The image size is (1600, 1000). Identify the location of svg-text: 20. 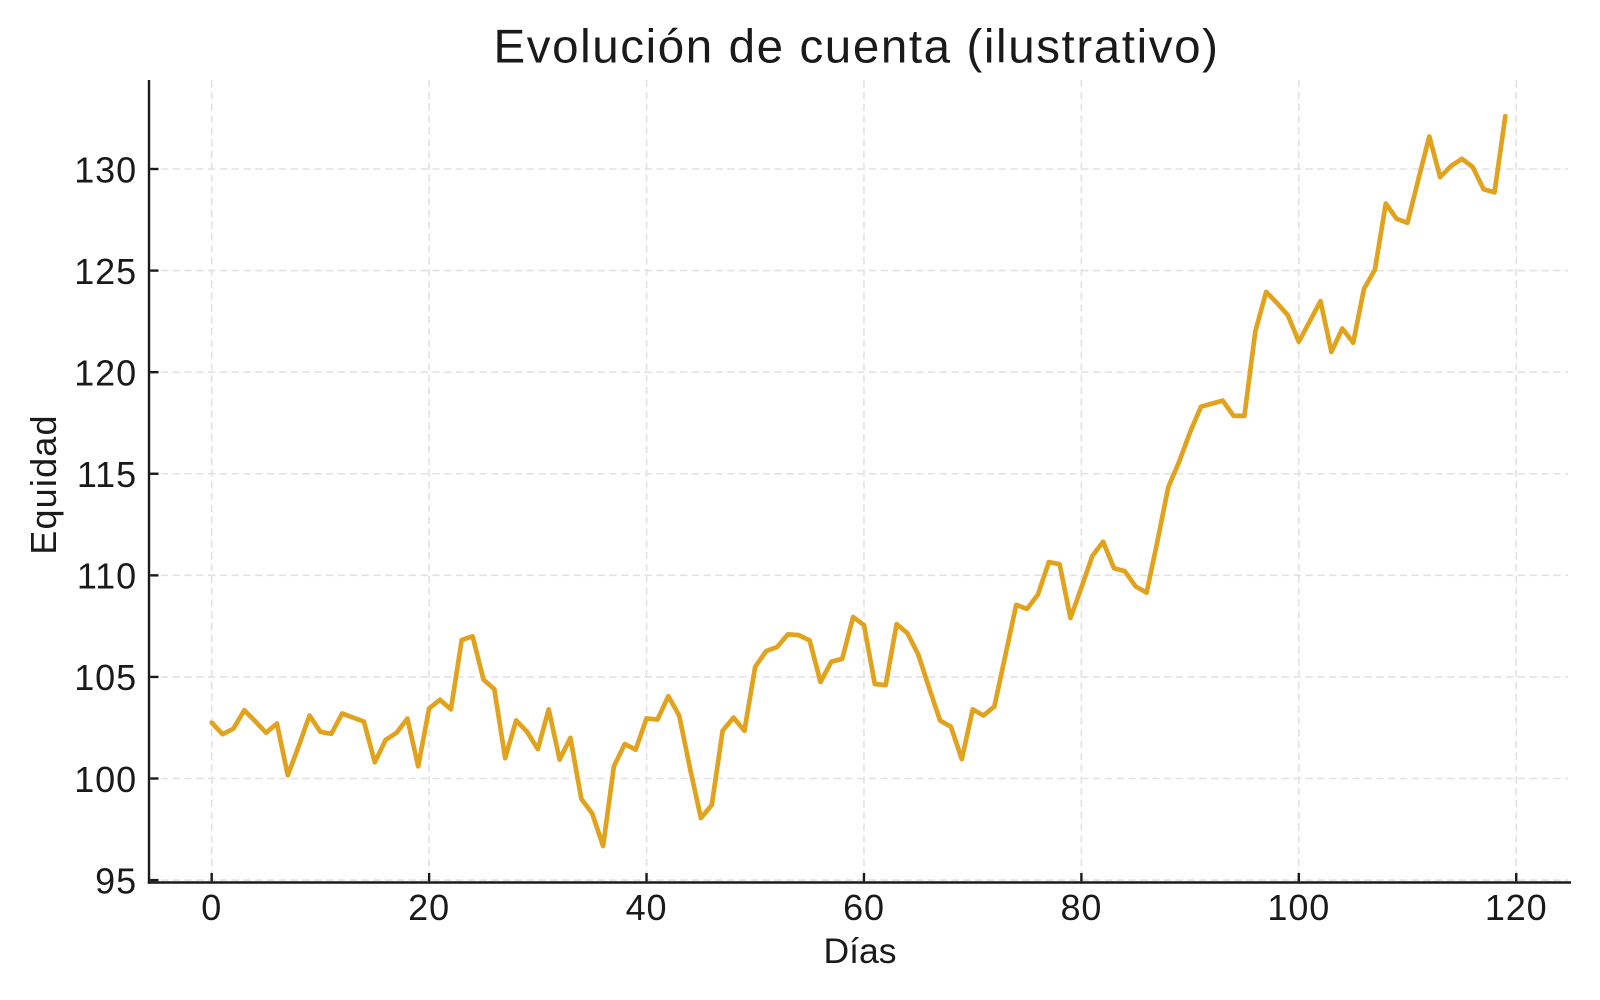
(429, 907).